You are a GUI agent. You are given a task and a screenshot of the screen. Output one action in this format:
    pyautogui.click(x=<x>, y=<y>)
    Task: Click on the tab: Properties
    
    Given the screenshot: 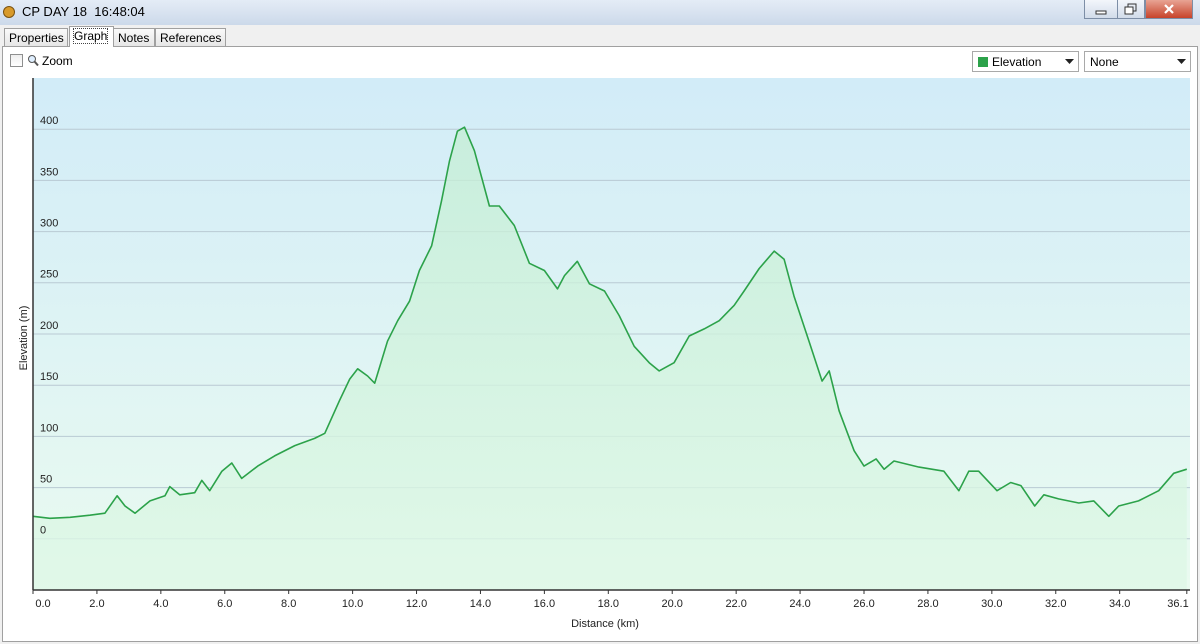 What is the action you would take?
    pyautogui.click(x=36, y=37)
    